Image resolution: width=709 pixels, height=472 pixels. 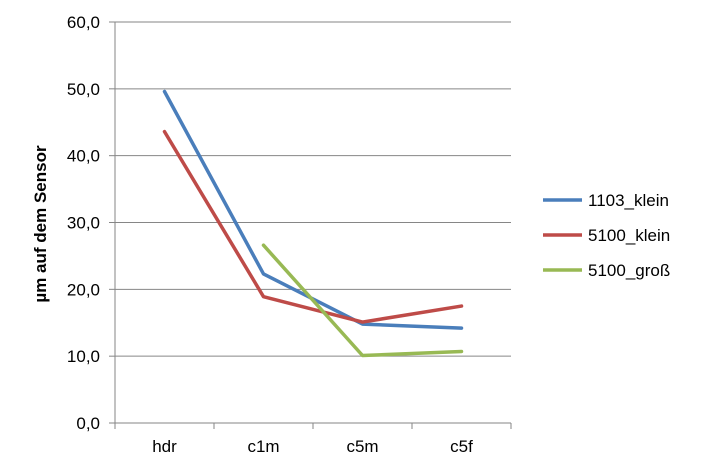 I want to click on legend: 1103_klein 5100_klein 5100_groß, so click(x=606, y=235).